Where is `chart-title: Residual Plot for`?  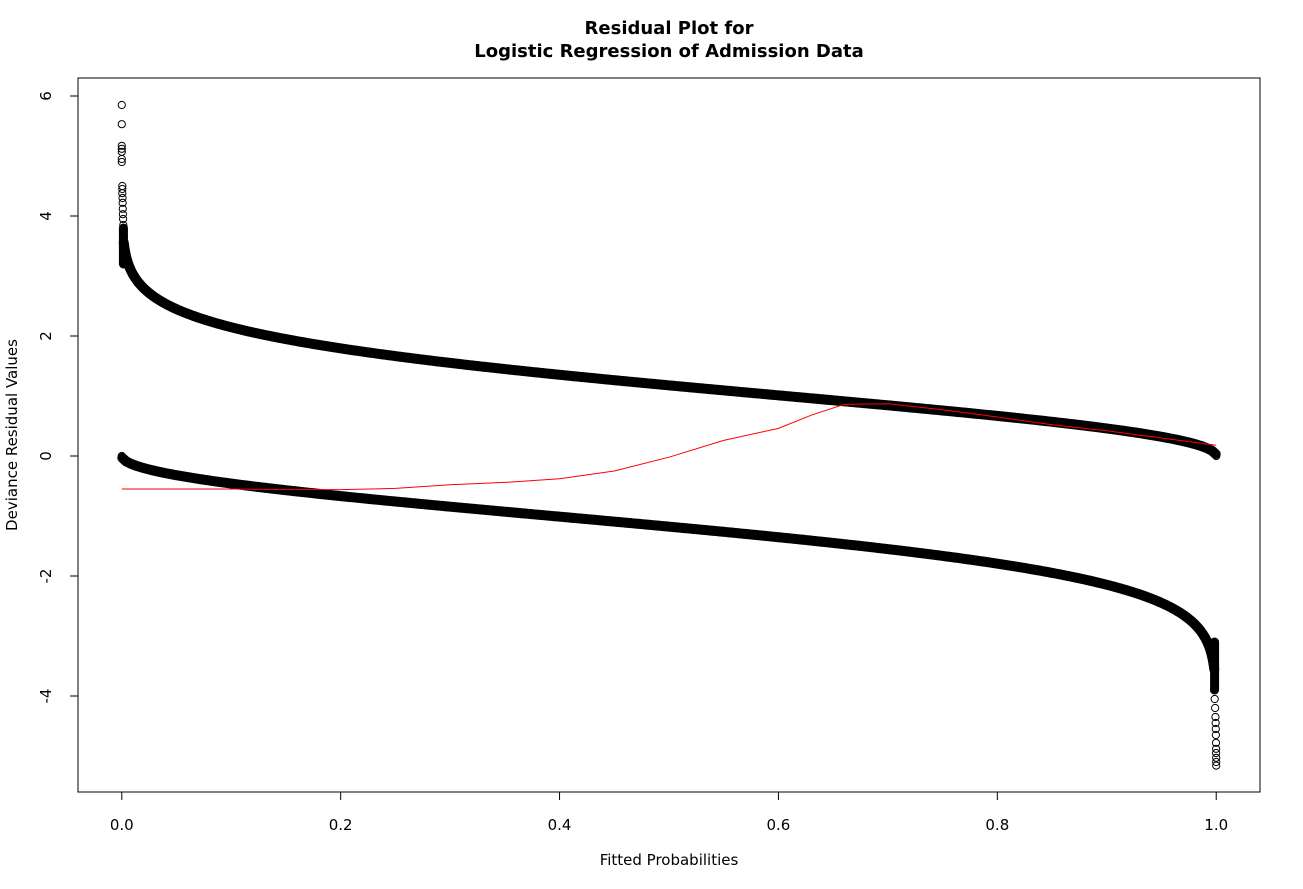 chart-title: Residual Plot for is located at coordinates (669, 28).